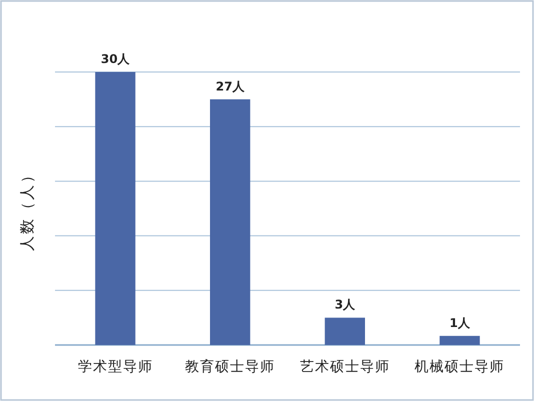  I want to click on data-label: 30人, so click(115, 59).